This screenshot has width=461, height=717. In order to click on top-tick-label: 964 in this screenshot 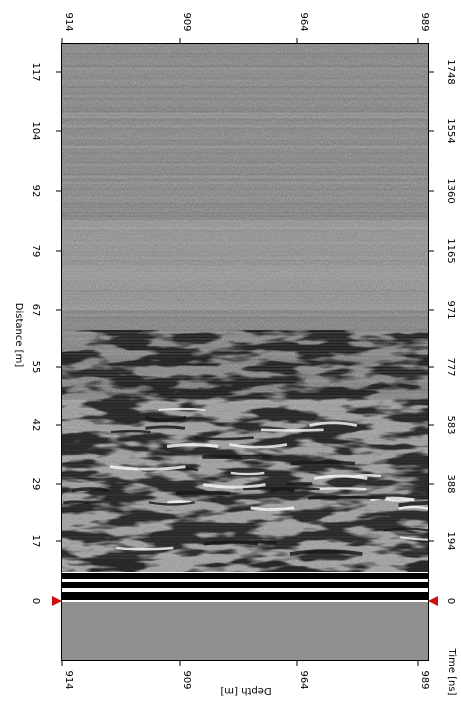, I will do `click(303, 21)`.